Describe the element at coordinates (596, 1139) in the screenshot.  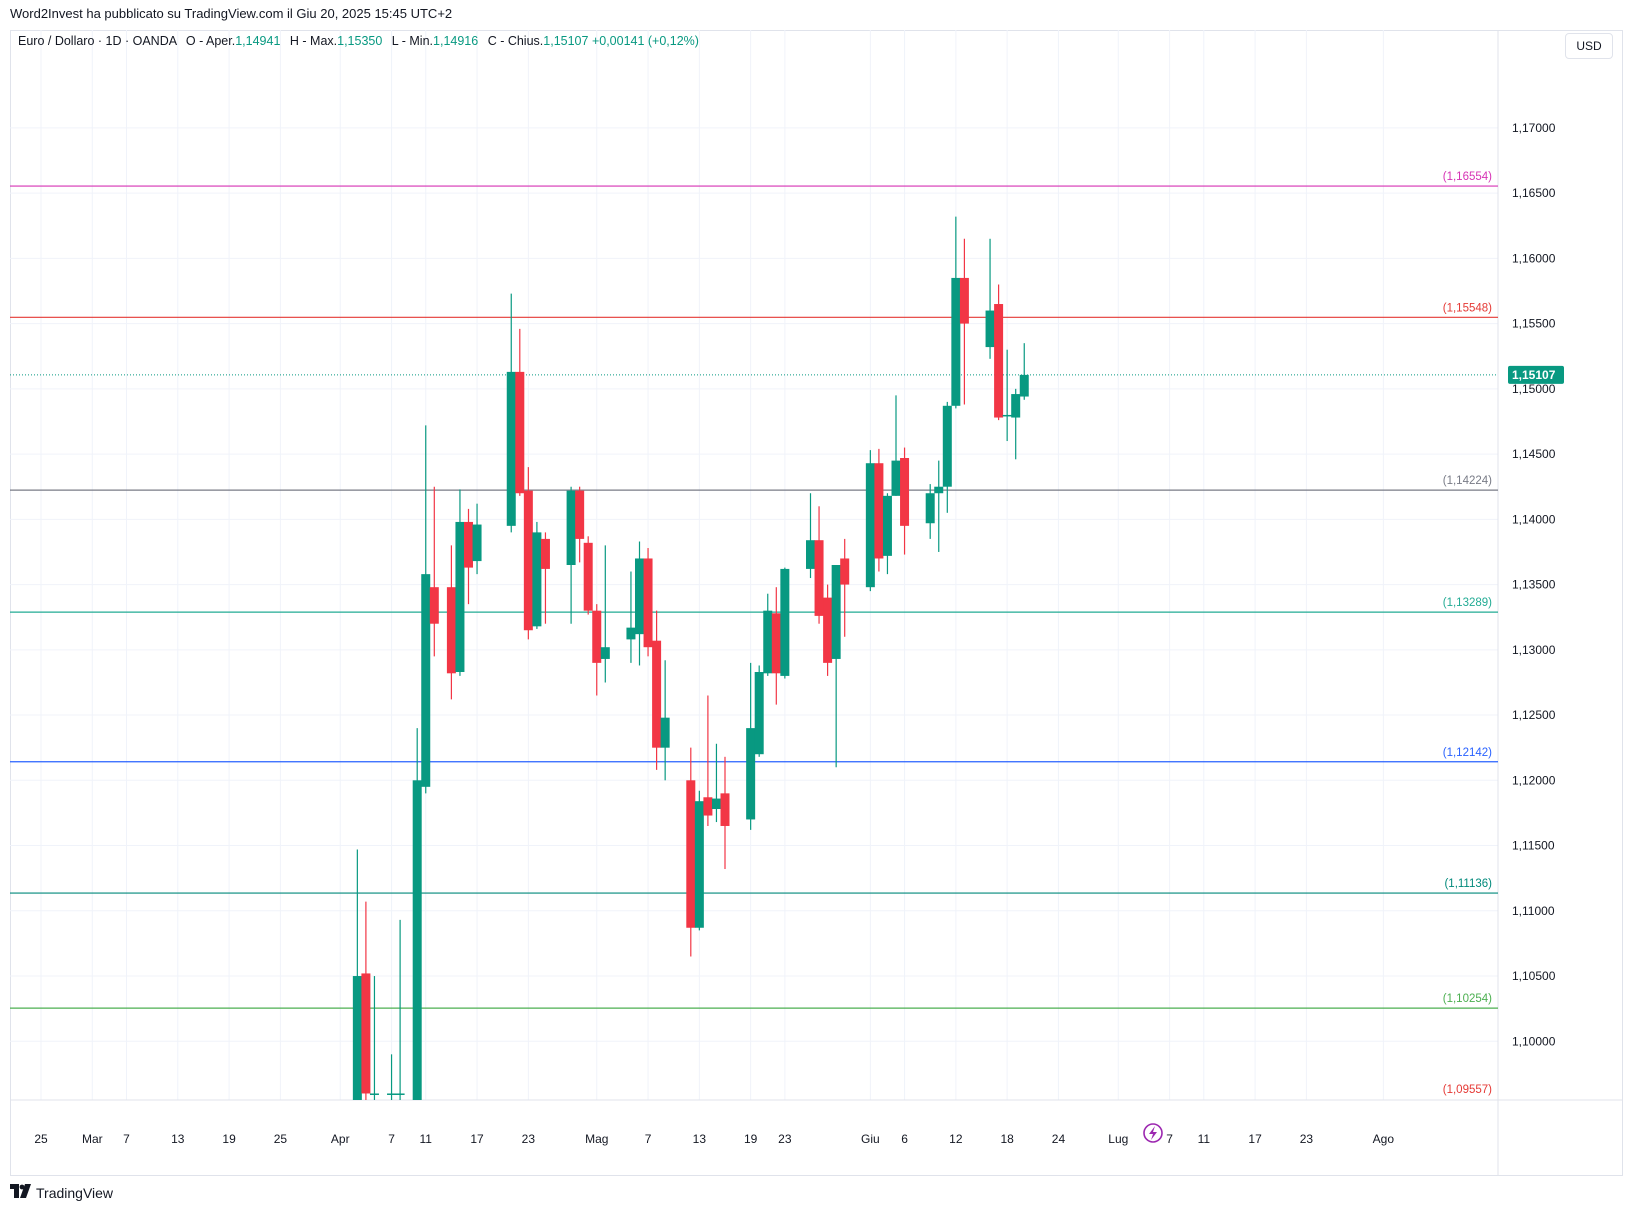
I see `x-tick-label: Mag` at that location.